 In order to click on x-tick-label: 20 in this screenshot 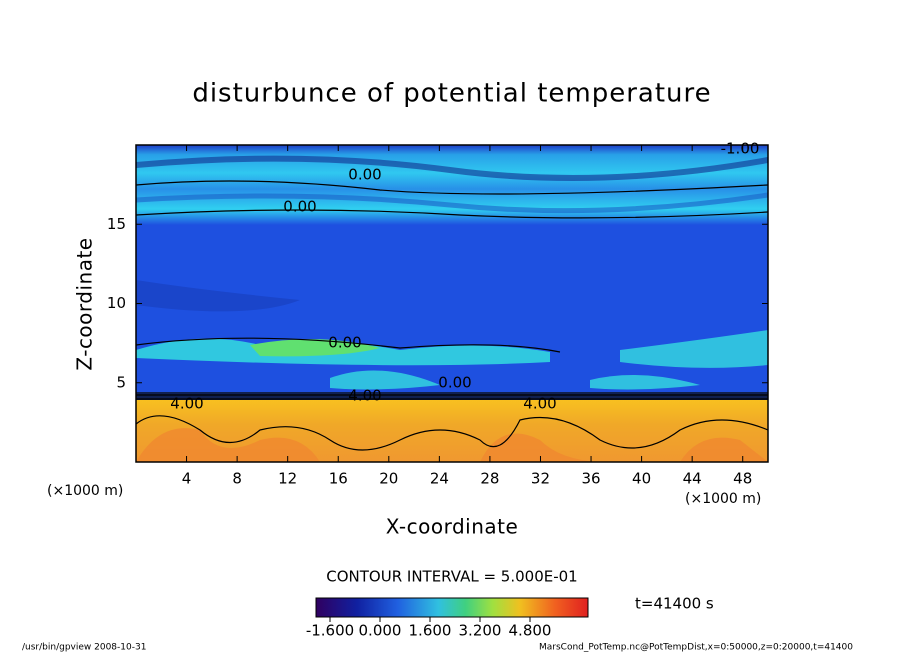, I will do `click(388, 479)`.